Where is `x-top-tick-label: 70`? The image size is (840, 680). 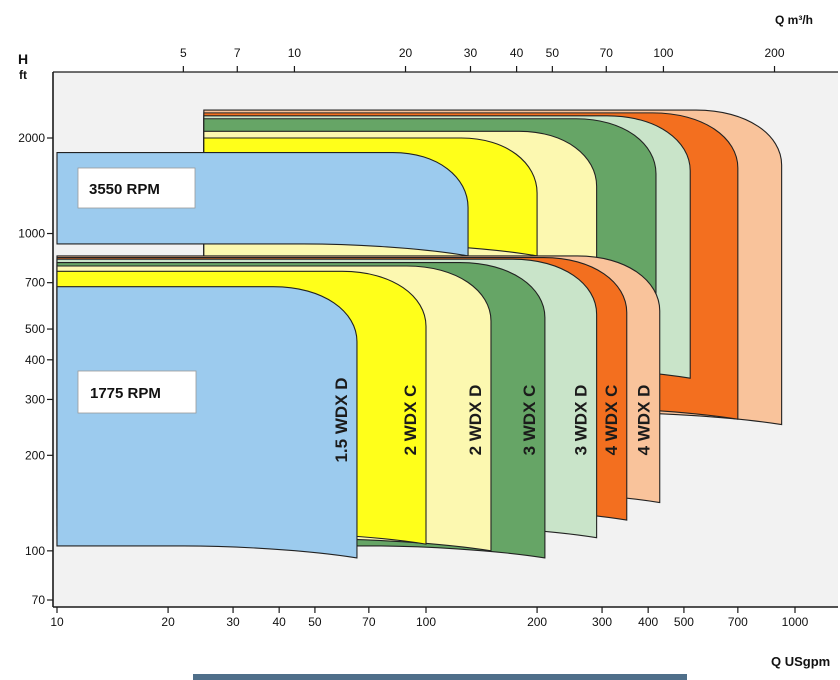 x-top-tick-label: 70 is located at coordinates (607, 53).